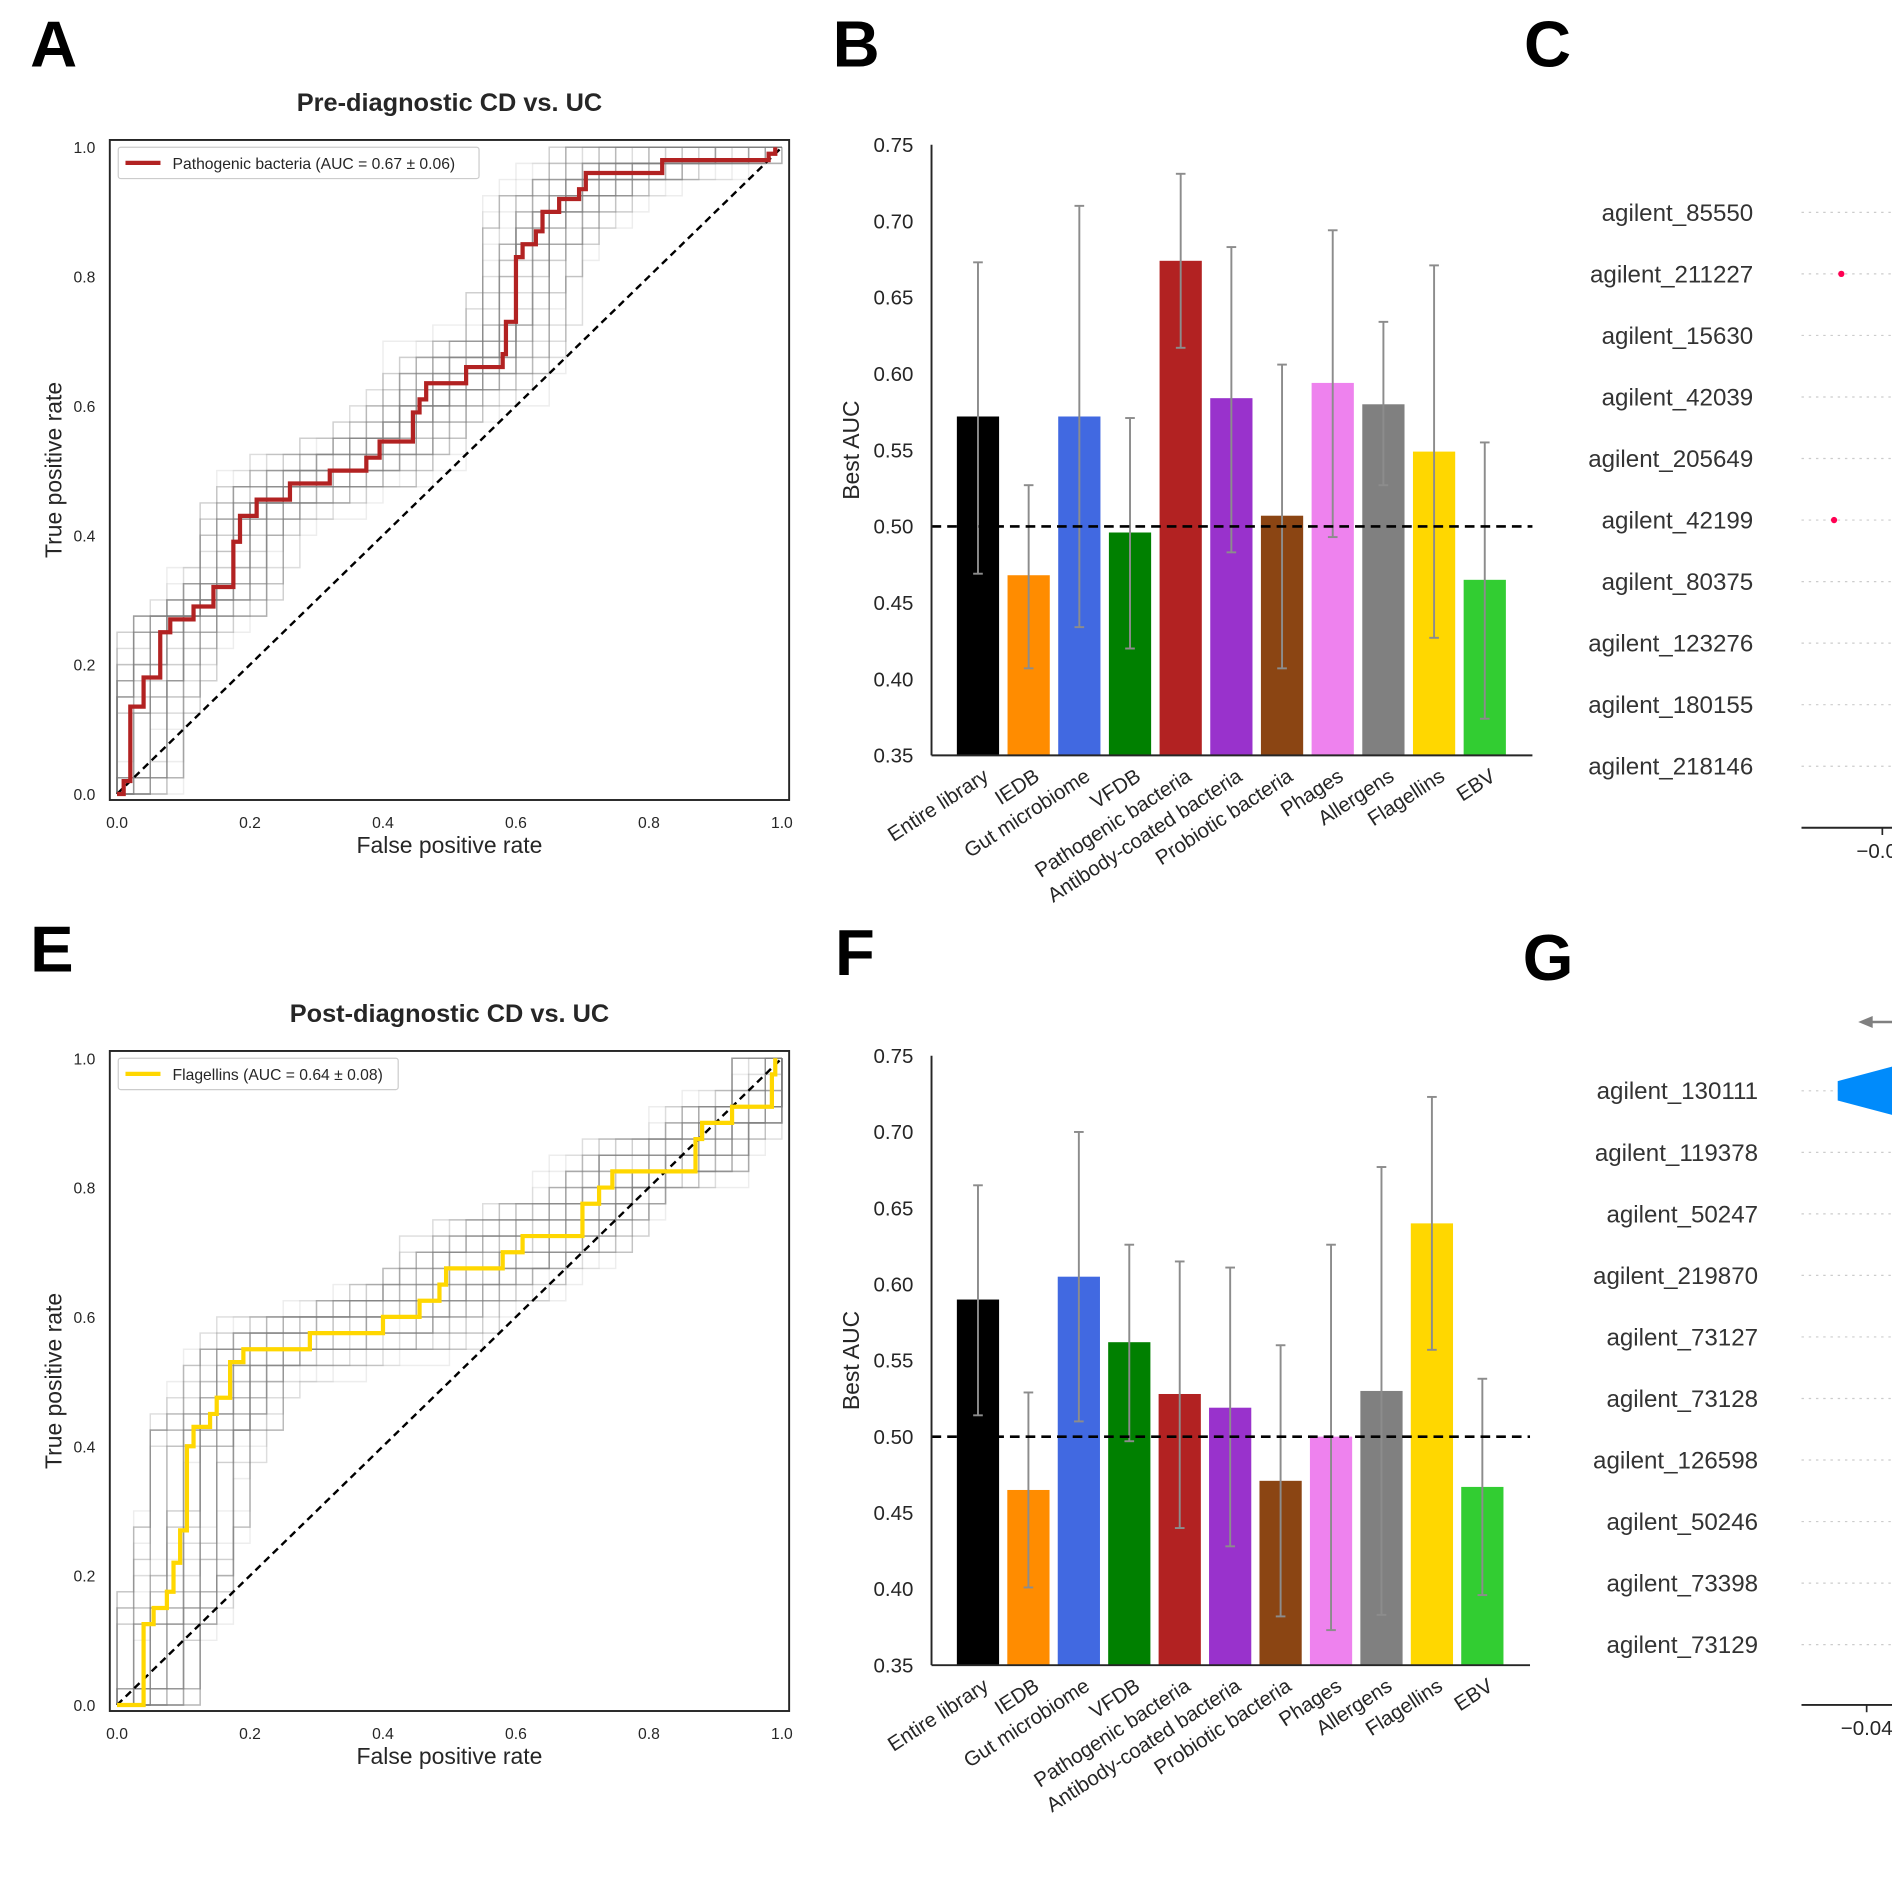  I want to click on y-tick-label: 0.70, so click(894, 1132).